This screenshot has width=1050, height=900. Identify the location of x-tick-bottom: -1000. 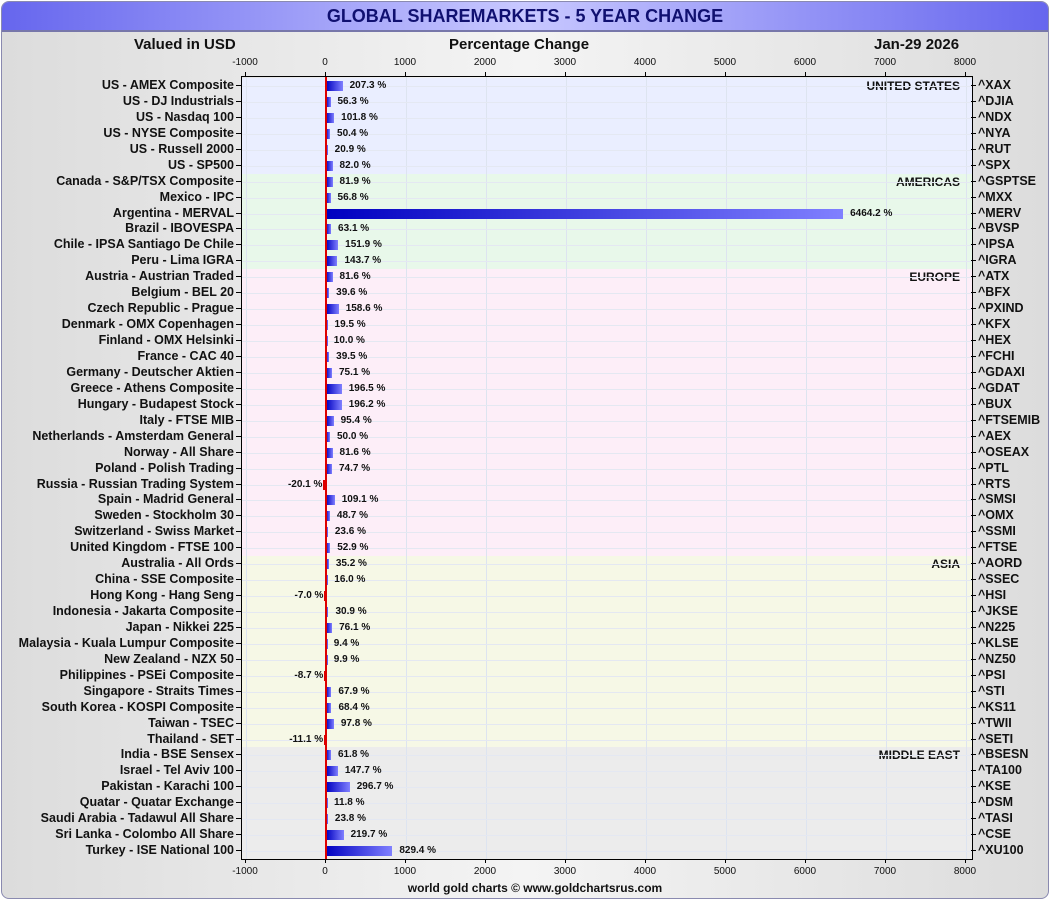
(245, 871).